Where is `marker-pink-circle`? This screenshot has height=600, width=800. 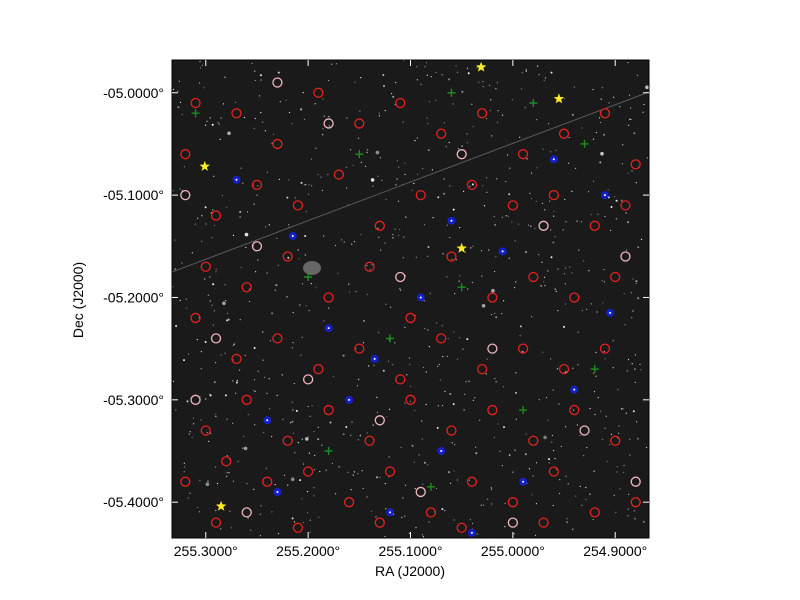 marker-pink-circle is located at coordinates (635, 481).